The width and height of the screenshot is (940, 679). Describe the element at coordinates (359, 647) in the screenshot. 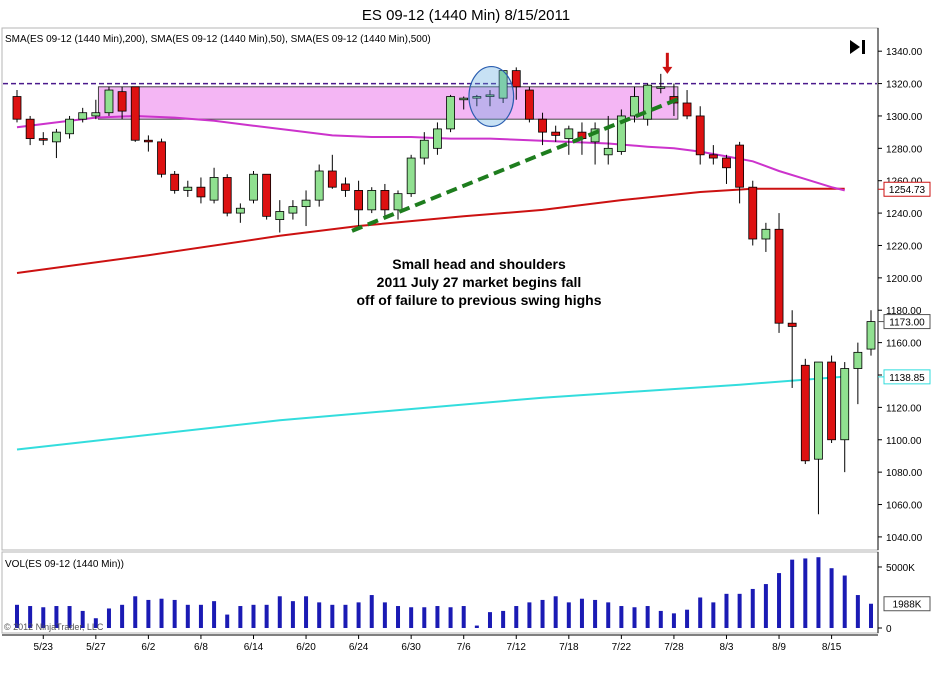

I see `time-tick-label: 6/24` at that location.